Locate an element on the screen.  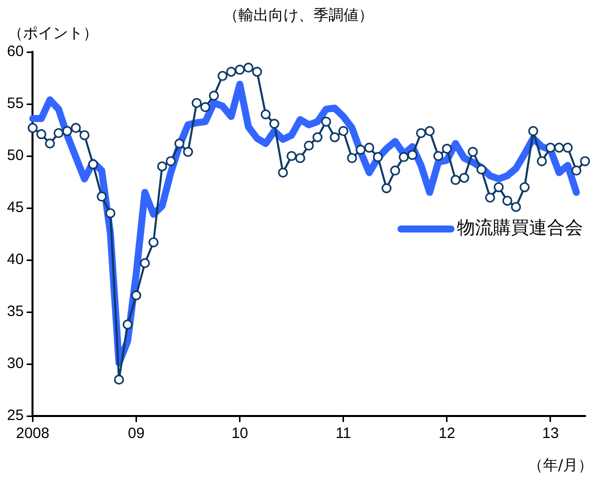
x-tick-label: 2008 is located at coordinates (33, 433).